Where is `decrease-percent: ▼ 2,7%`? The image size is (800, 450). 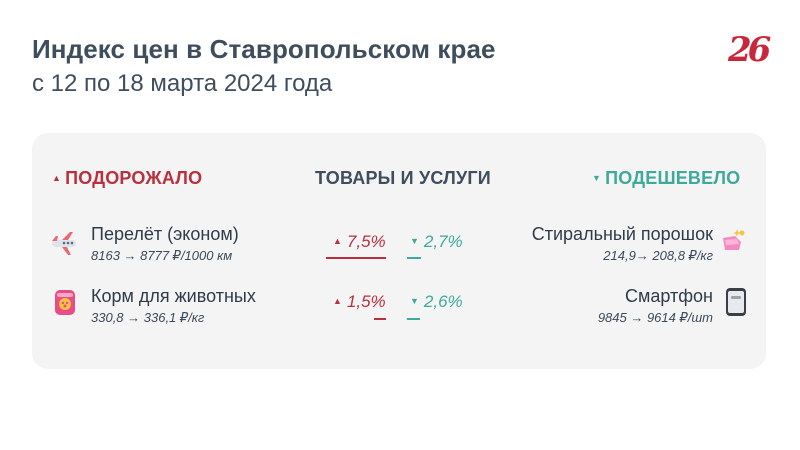 decrease-percent: ▼ 2,7% is located at coordinates (436, 241).